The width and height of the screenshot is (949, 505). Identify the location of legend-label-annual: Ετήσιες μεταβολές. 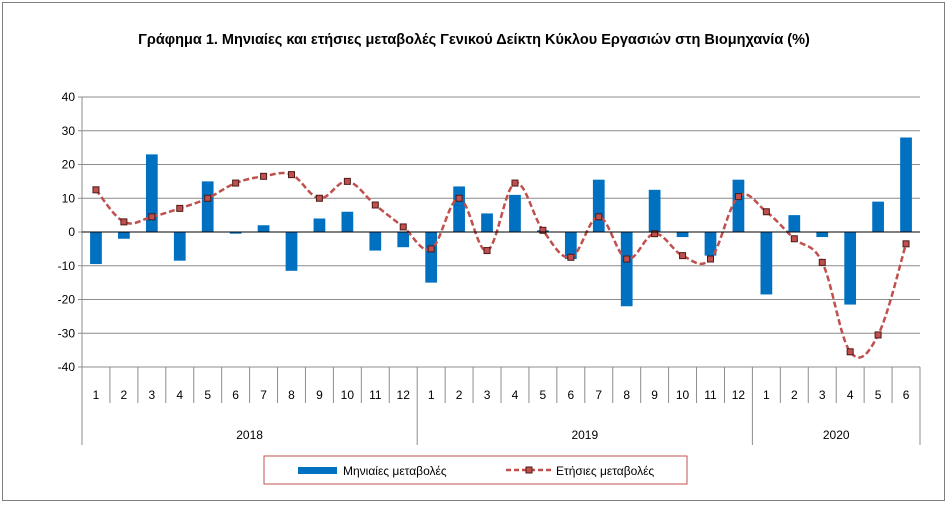
(605, 471).